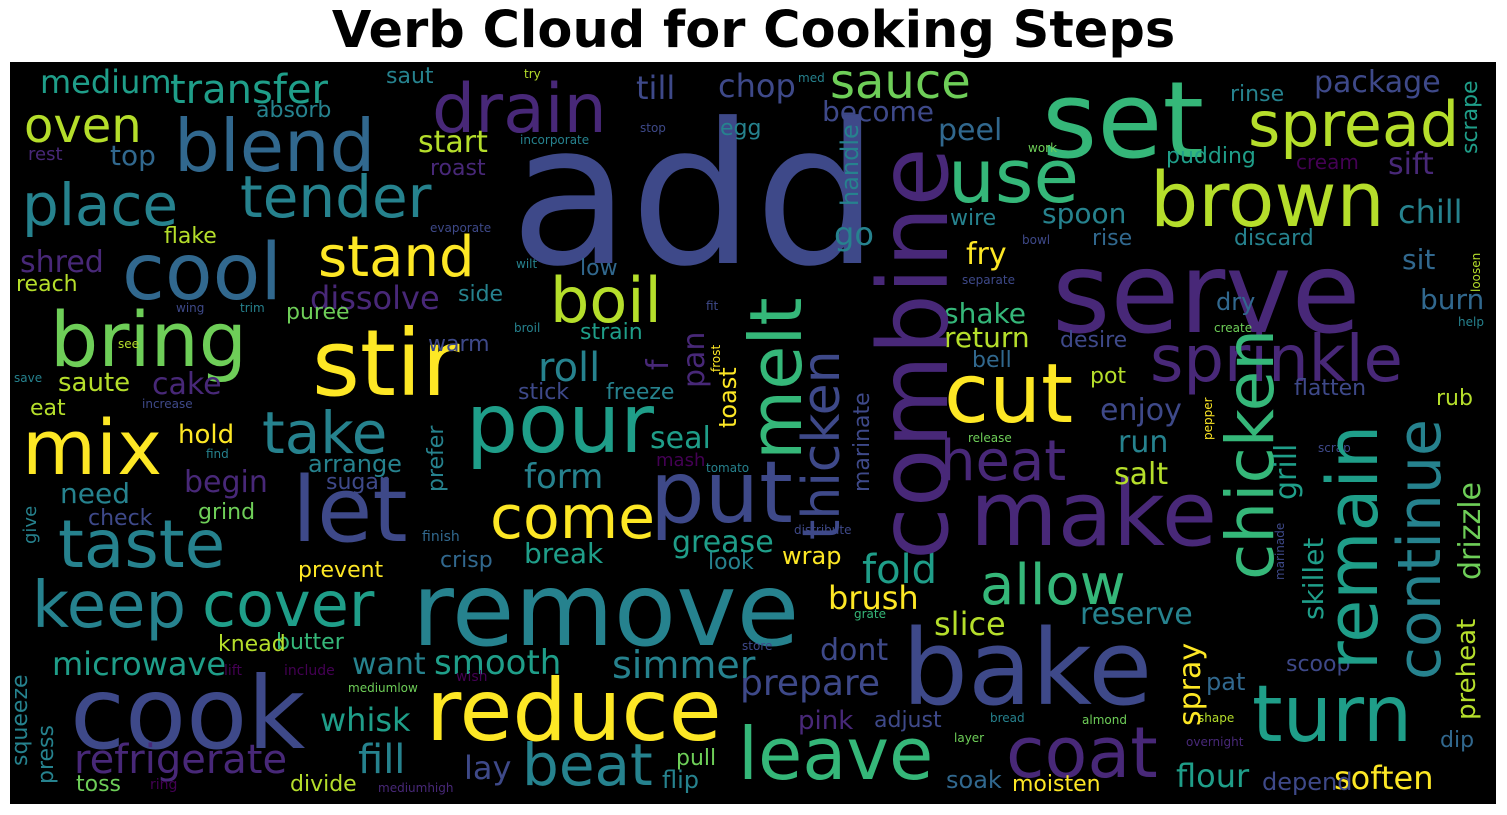  Describe the element at coordinates (1470, 117) in the screenshot. I see `word-scrape: scrape` at that location.